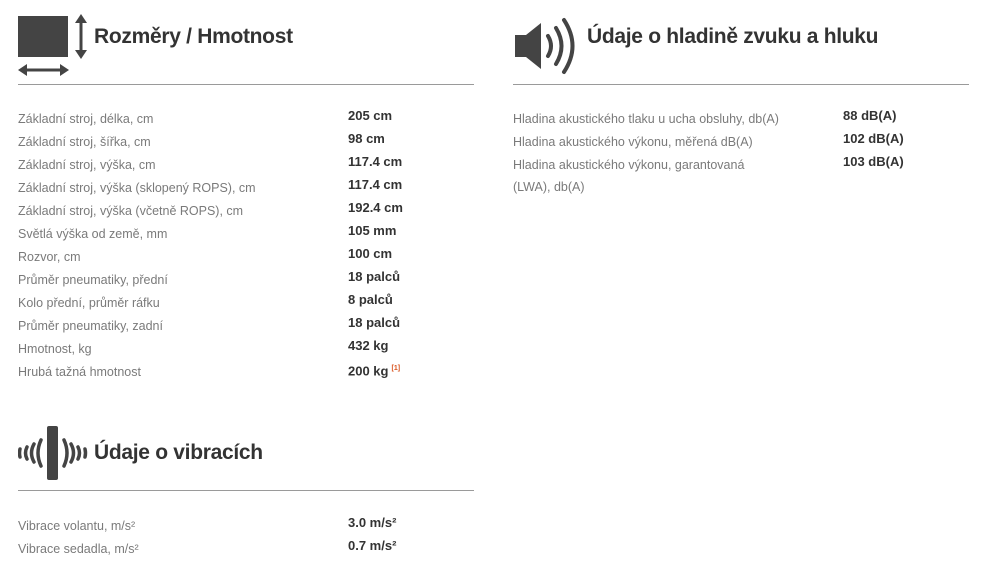 This screenshot has height=588, width=988. I want to click on spec-row: Kolo přední, průměr ráfku 8 palců, so click(246, 303).